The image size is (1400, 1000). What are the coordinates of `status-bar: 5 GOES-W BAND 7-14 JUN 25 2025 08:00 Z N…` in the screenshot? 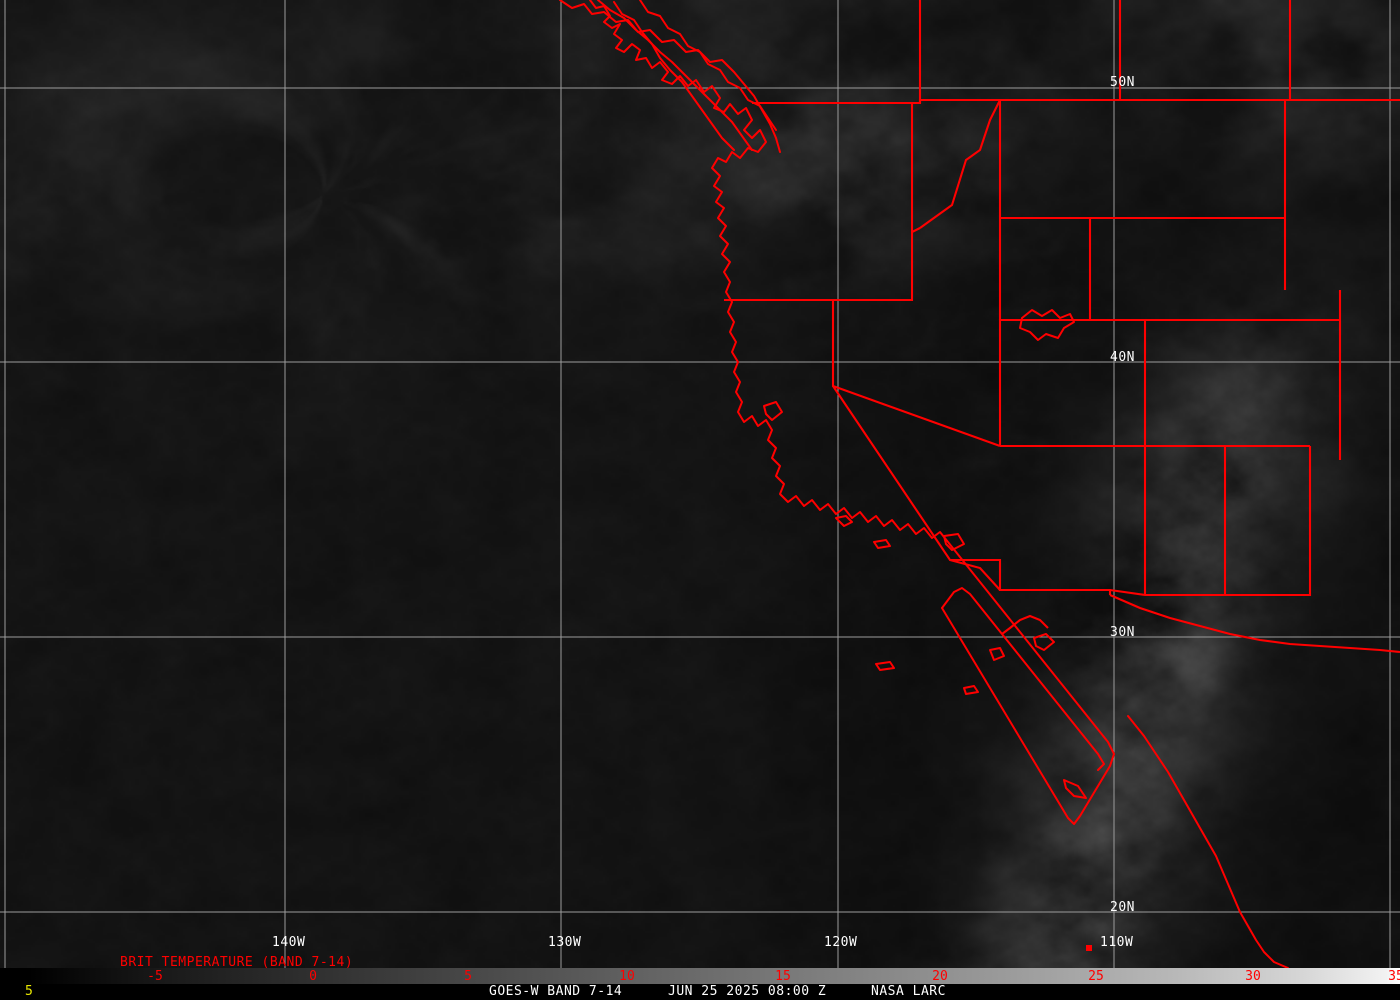 It's located at (700, 992).